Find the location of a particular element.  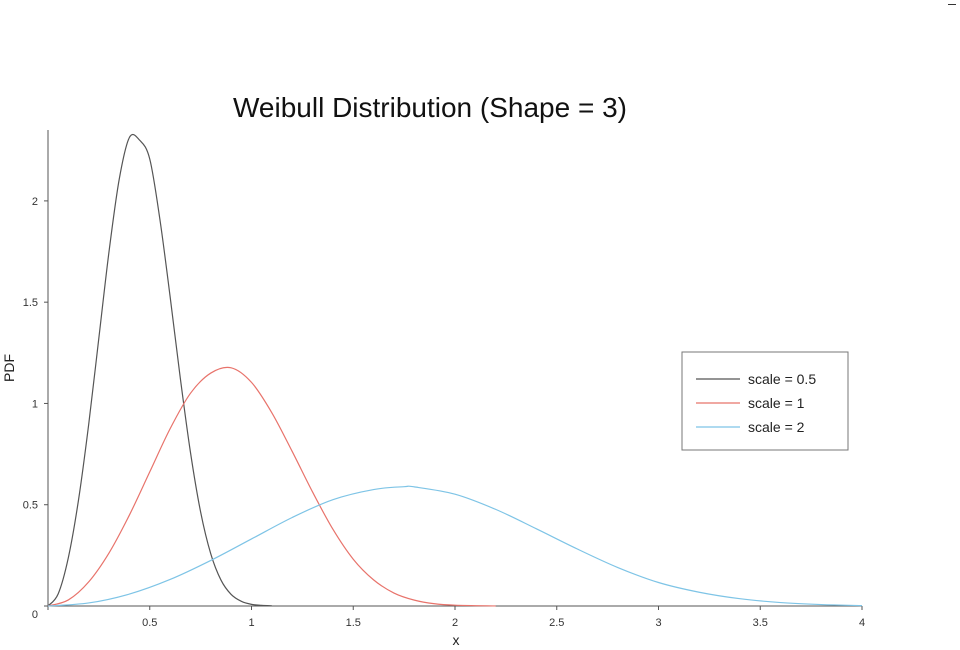

legend: scale = 0.5 scale = 1 scale = 2 is located at coordinates (765, 401).